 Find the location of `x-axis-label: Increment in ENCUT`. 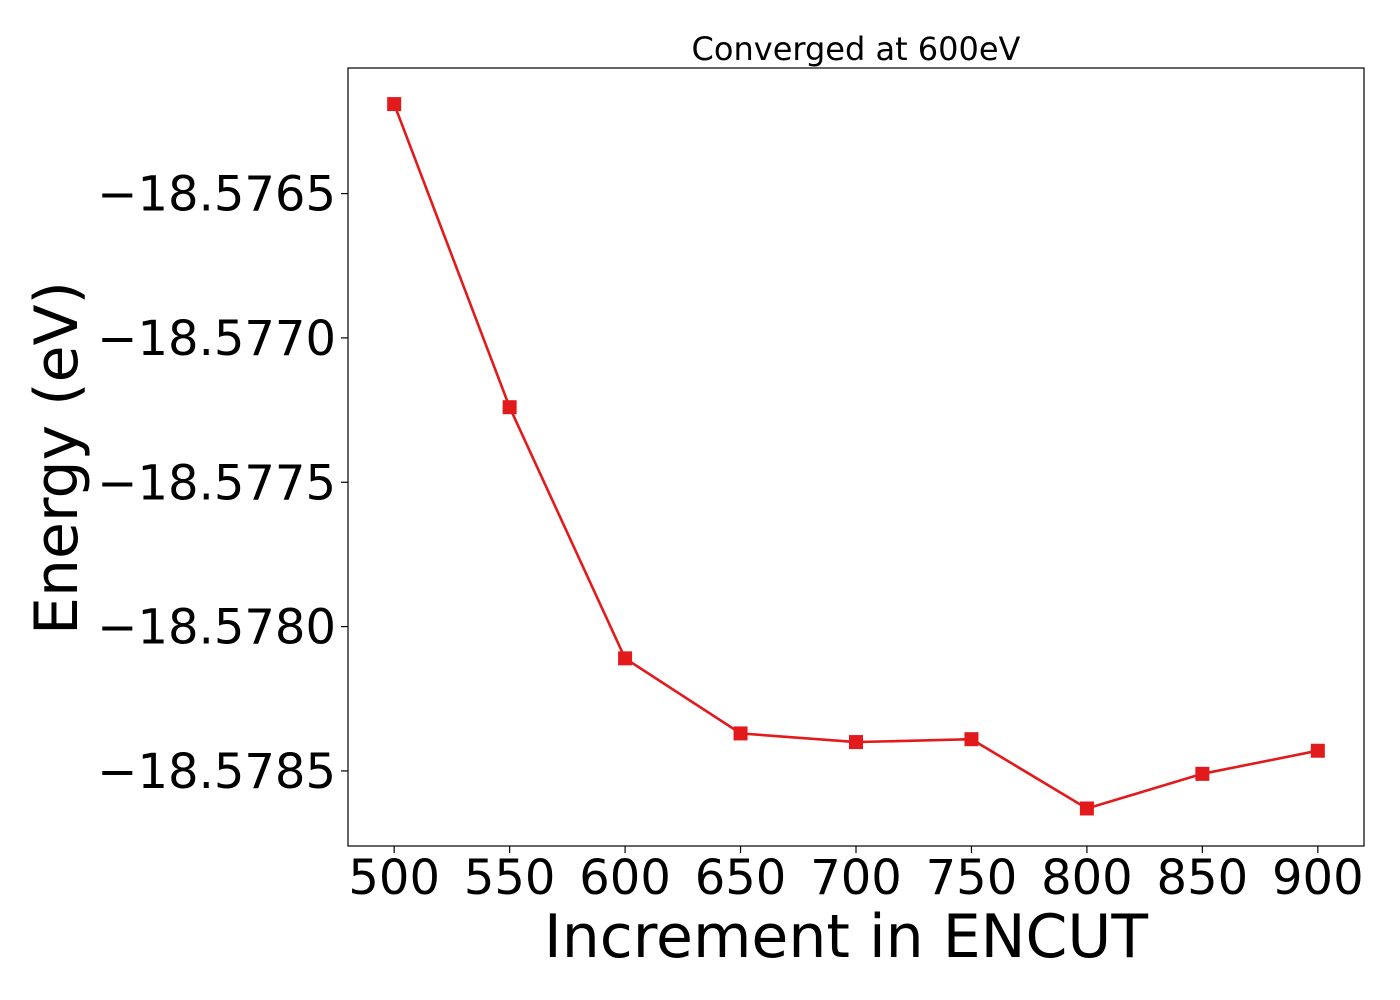

x-axis-label: Increment in ENCUT is located at coordinates (846, 937).